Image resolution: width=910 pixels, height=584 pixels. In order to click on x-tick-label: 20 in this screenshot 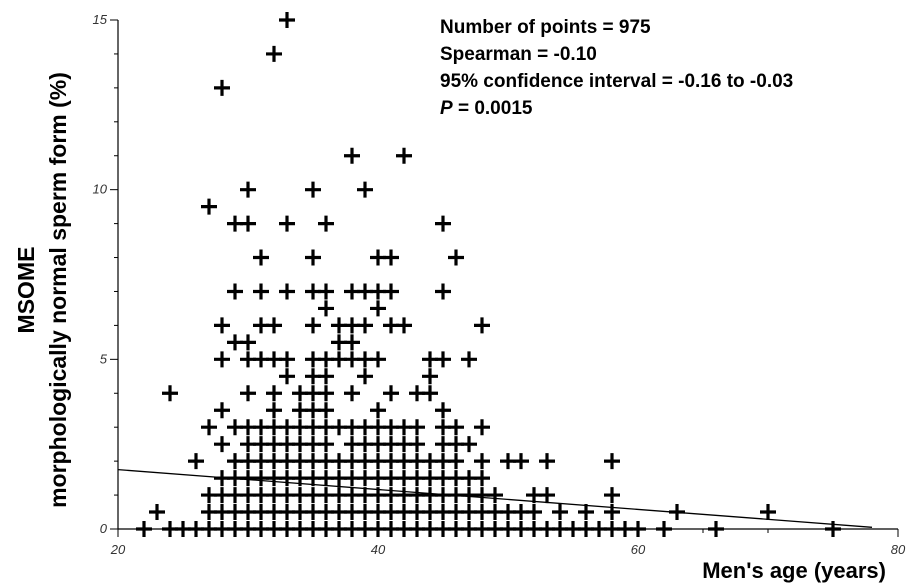, I will do `click(118, 549)`.